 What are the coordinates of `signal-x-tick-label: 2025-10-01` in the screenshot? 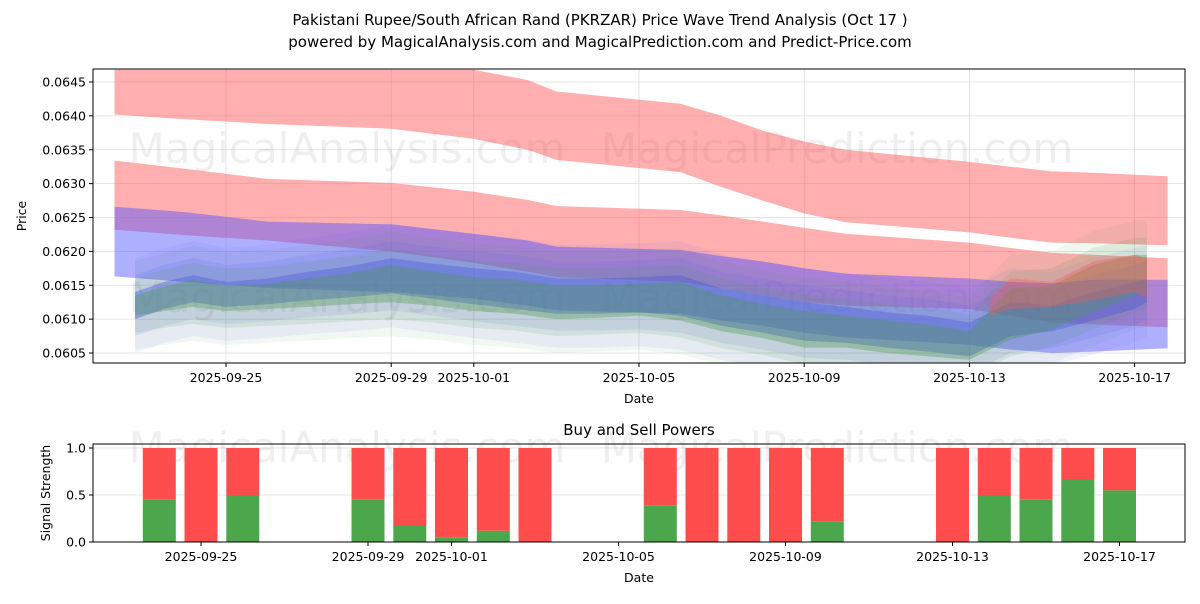 It's located at (451, 556).